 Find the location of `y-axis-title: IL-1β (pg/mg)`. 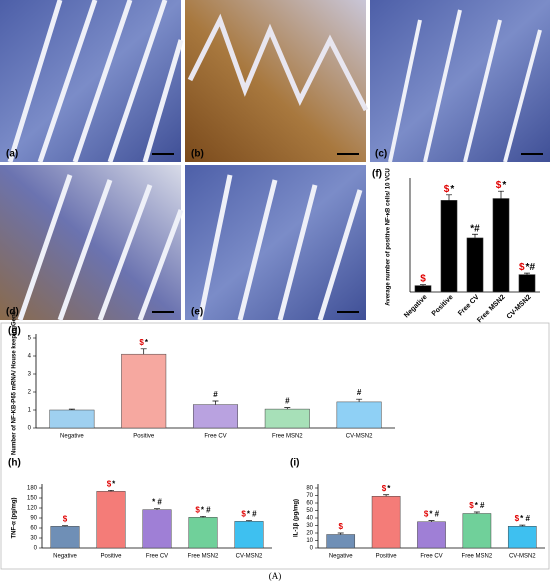

y-axis-title: IL-1β (pg/mg) is located at coordinates (297, 518).